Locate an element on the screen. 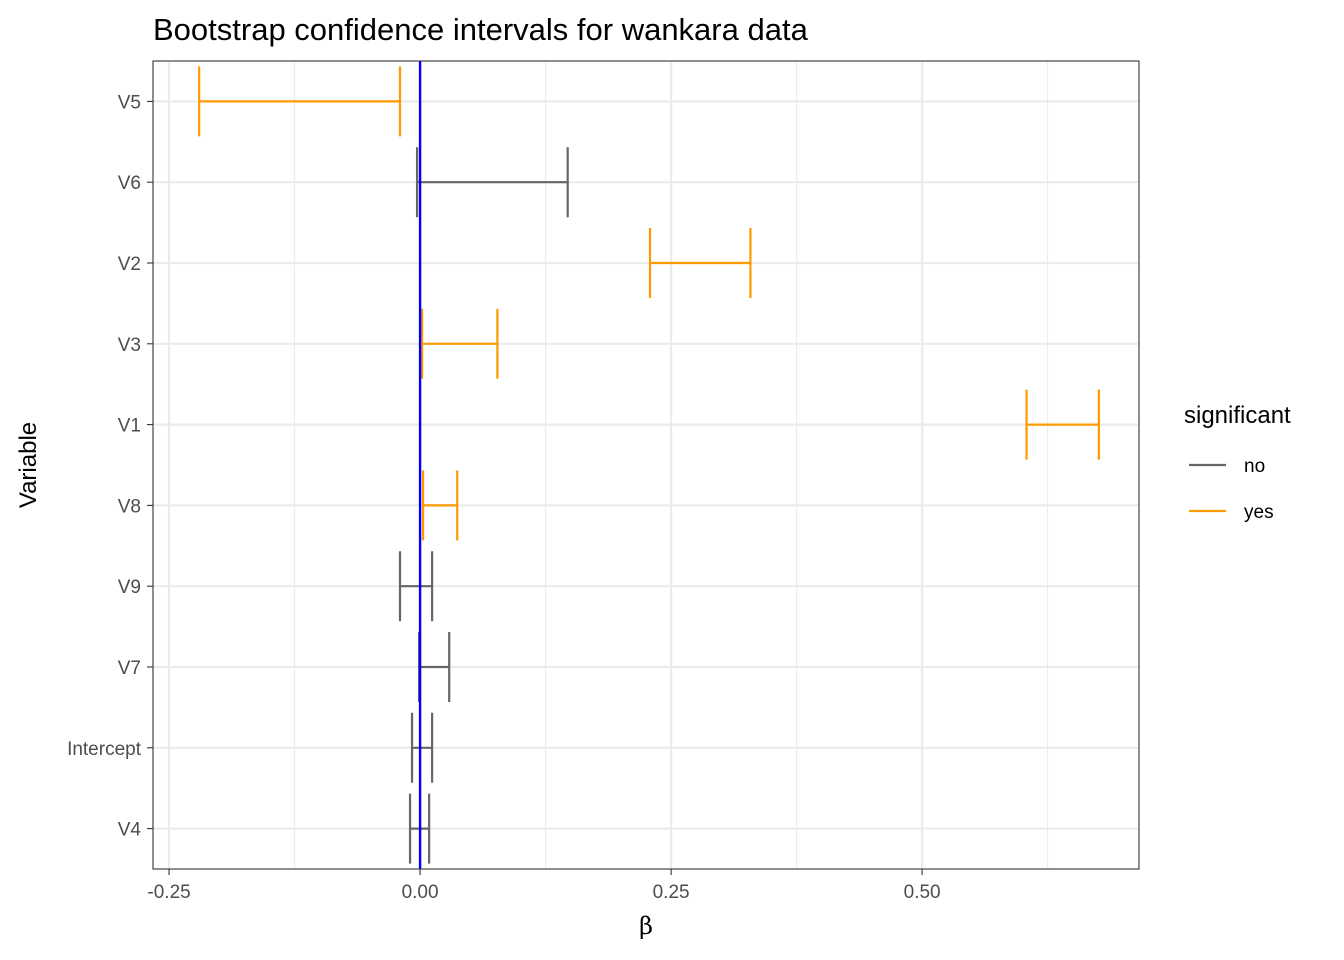 This screenshot has height=960, width=1344. interval-intercept is located at coordinates (422, 747).